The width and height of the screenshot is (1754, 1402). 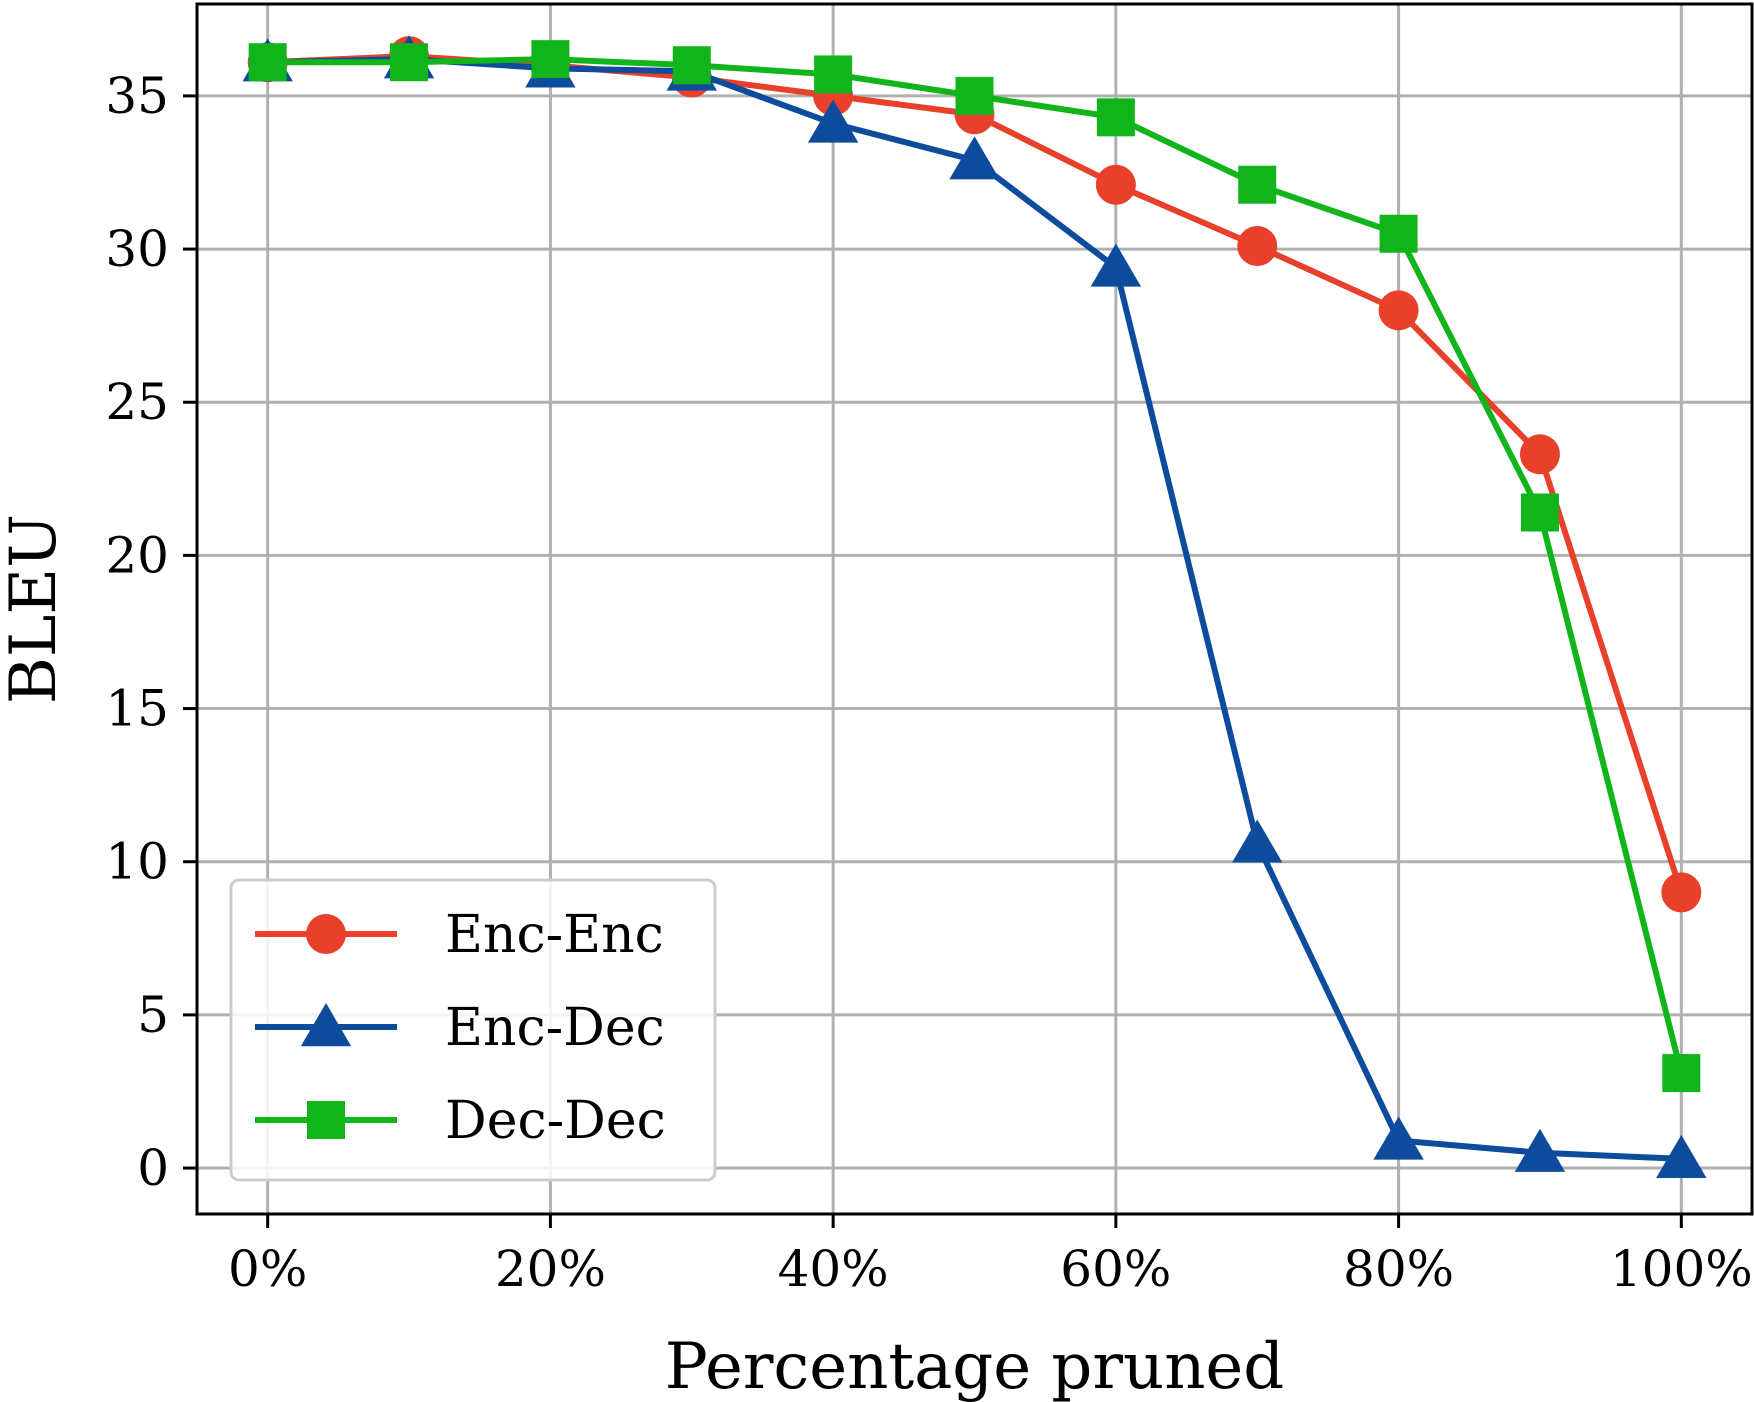 I want to click on legend-marker-enc-enc, so click(x=326, y=934).